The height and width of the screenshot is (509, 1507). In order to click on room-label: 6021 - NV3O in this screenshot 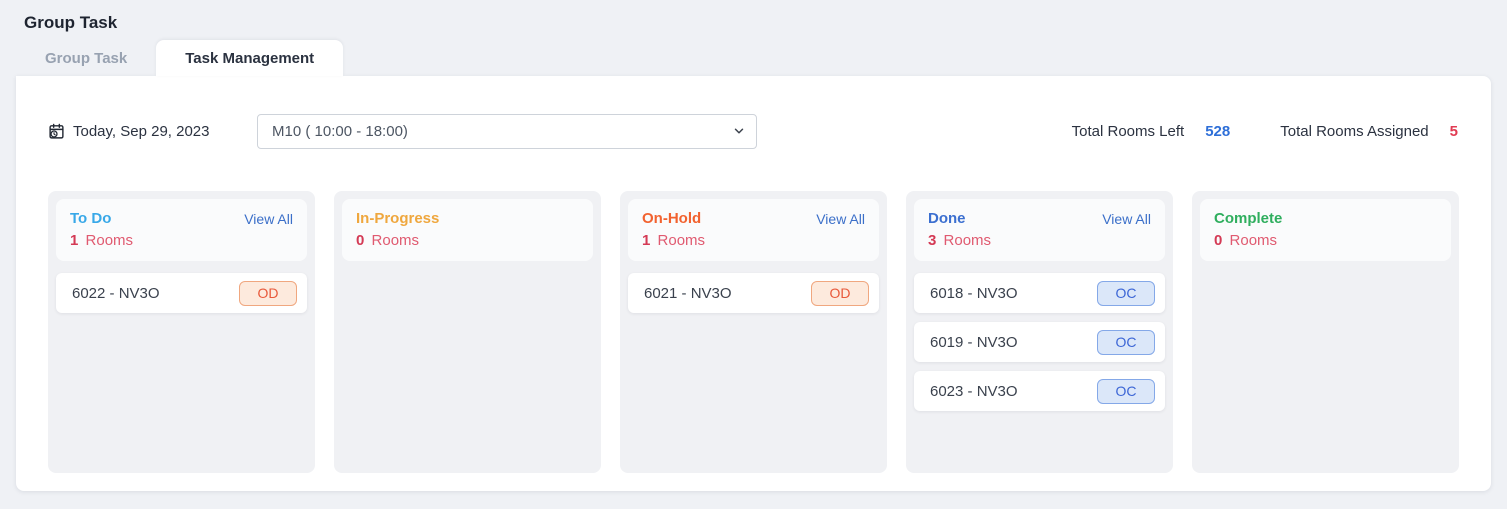, I will do `click(688, 293)`.